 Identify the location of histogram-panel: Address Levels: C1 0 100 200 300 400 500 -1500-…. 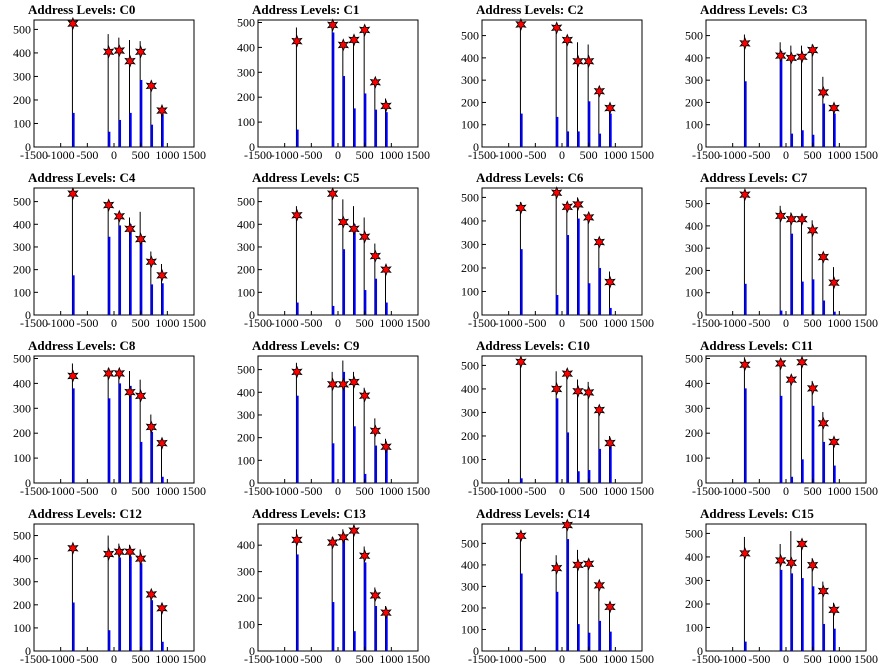
(336, 85).